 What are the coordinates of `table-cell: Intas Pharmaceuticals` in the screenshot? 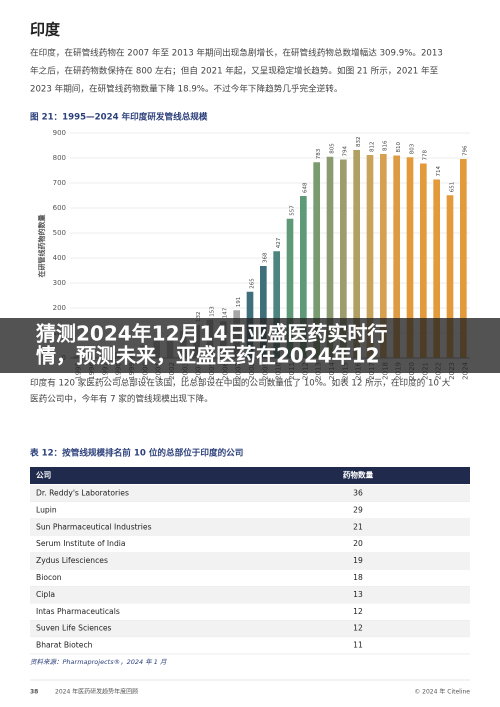 It's located at (78, 611).